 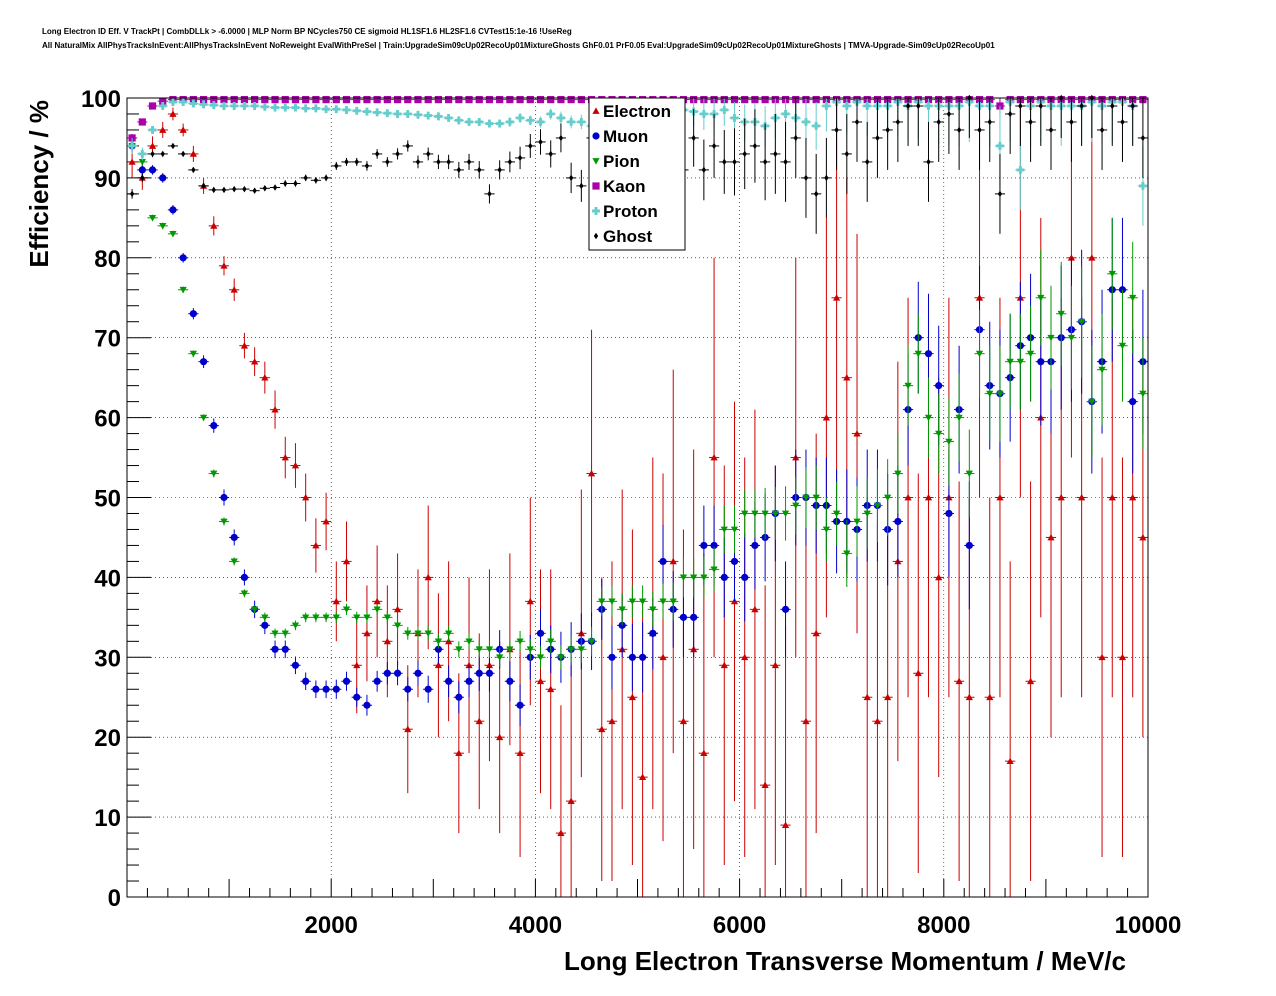 What do you see at coordinates (739, 925) in the screenshot?
I see `x-tick-label: 6000` at bounding box center [739, 925].